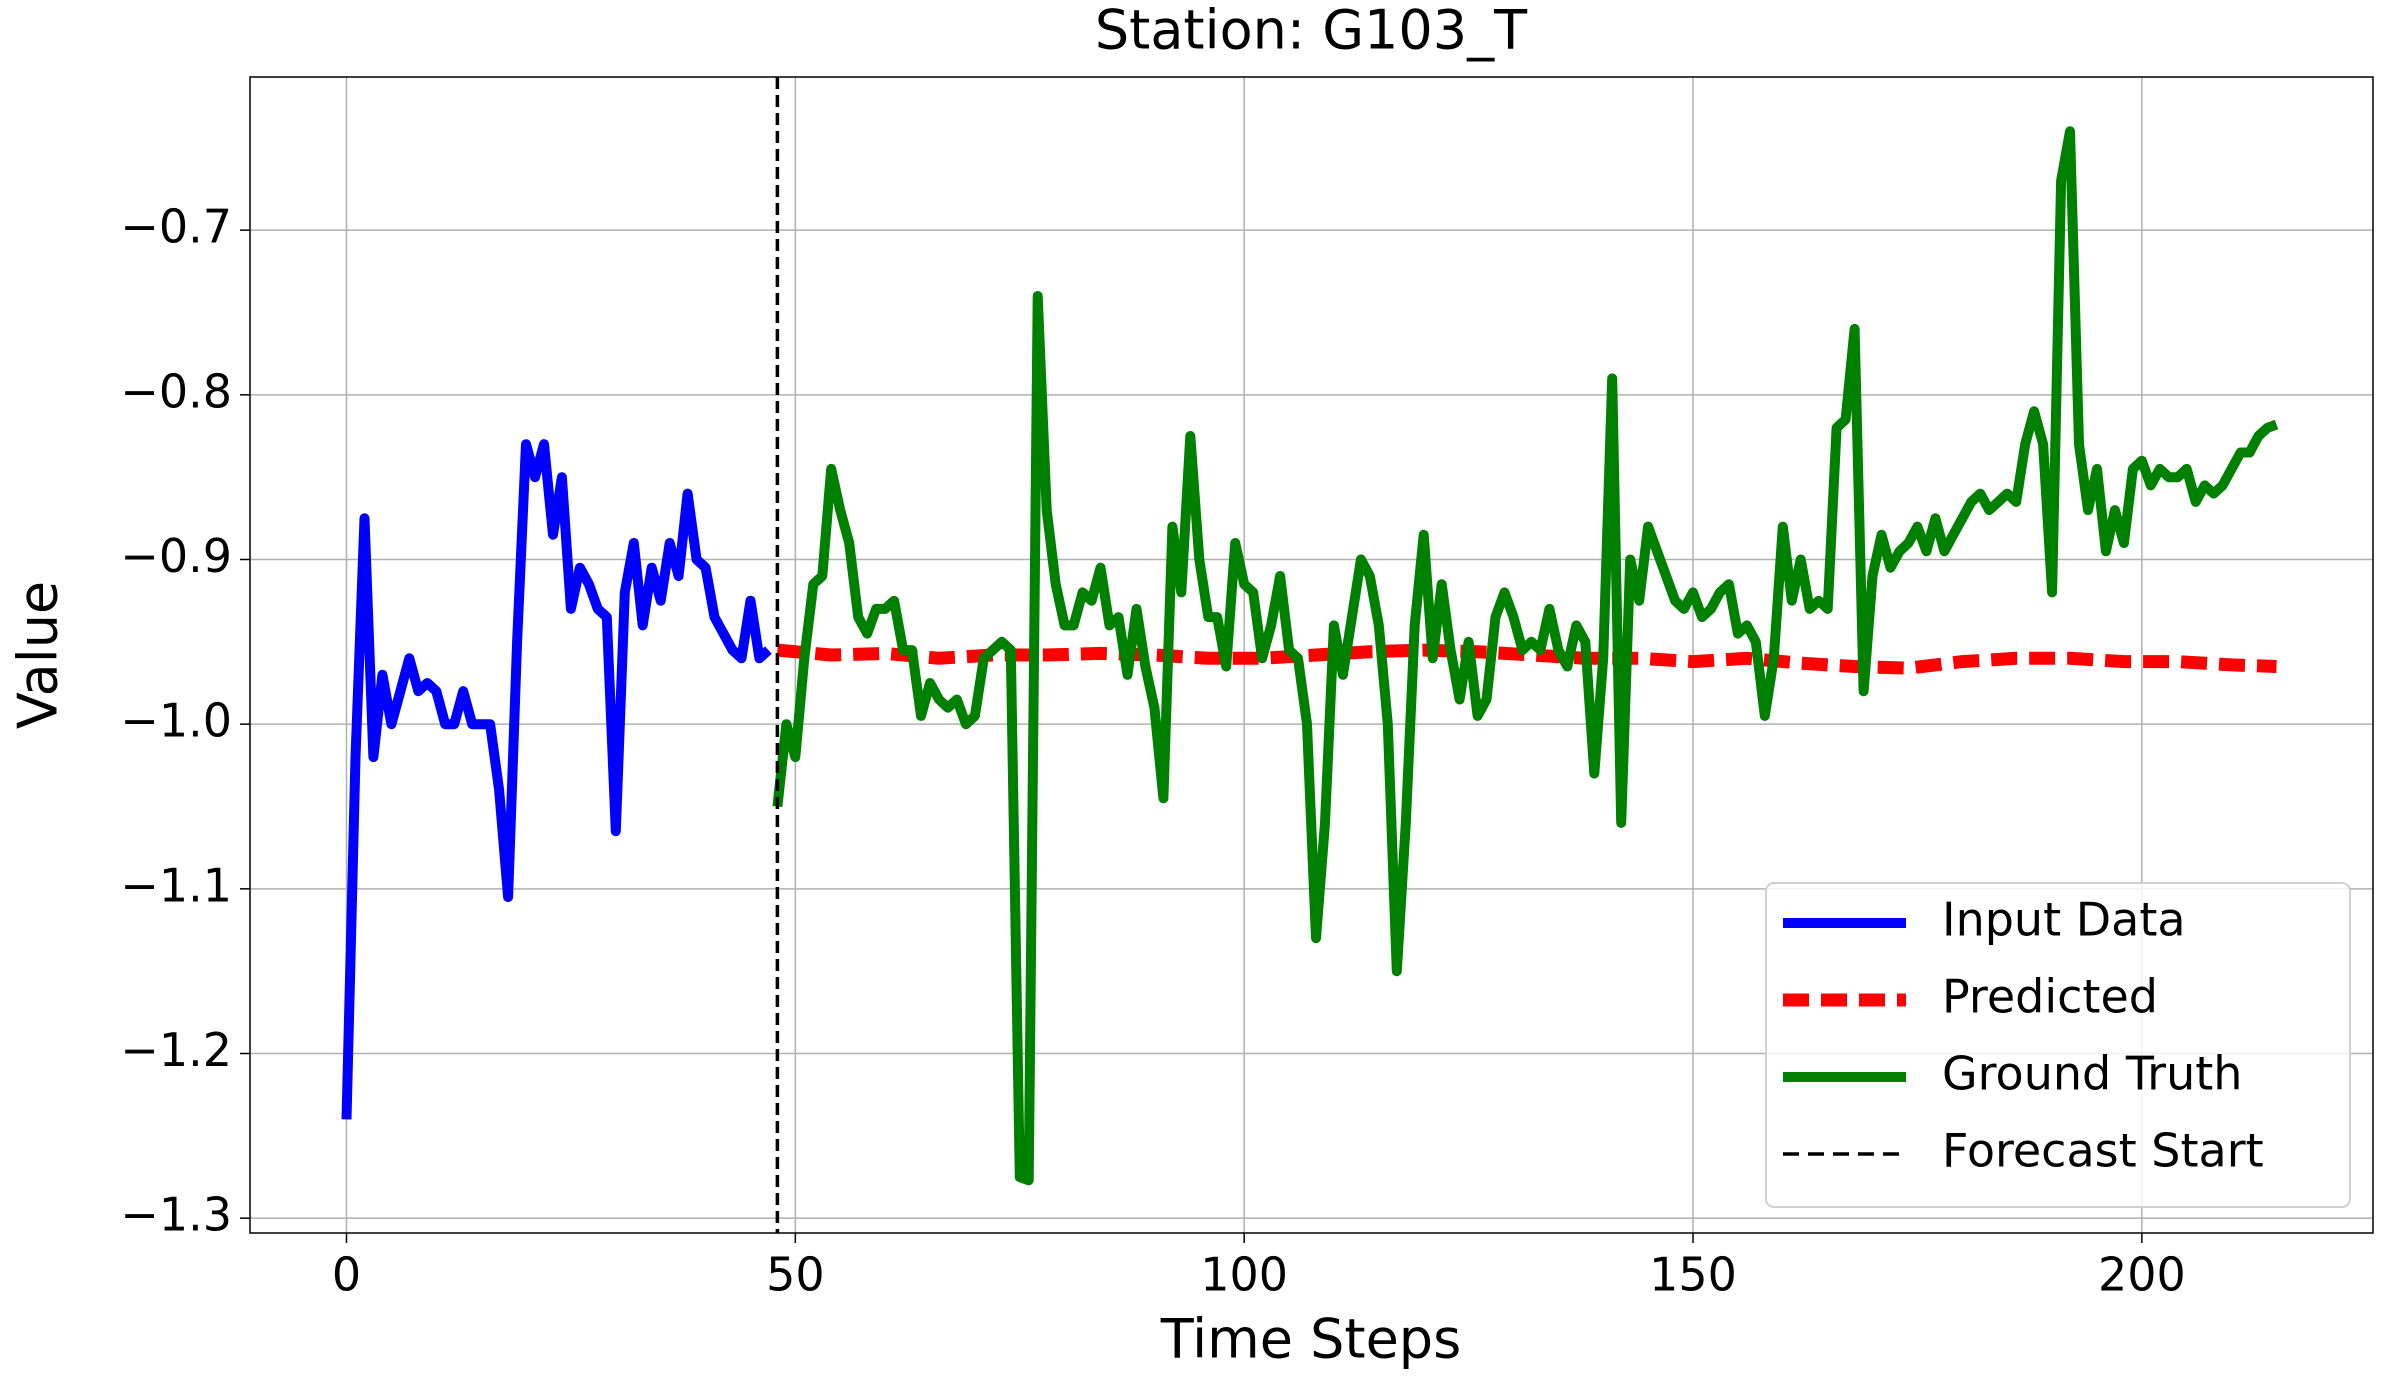 The image size is (2392, 1376). What do you see at coordinates (1310, 1339) in the screenshot?
I see `x-axis-label: Time Steps` at bounding box center [1310, 1339].